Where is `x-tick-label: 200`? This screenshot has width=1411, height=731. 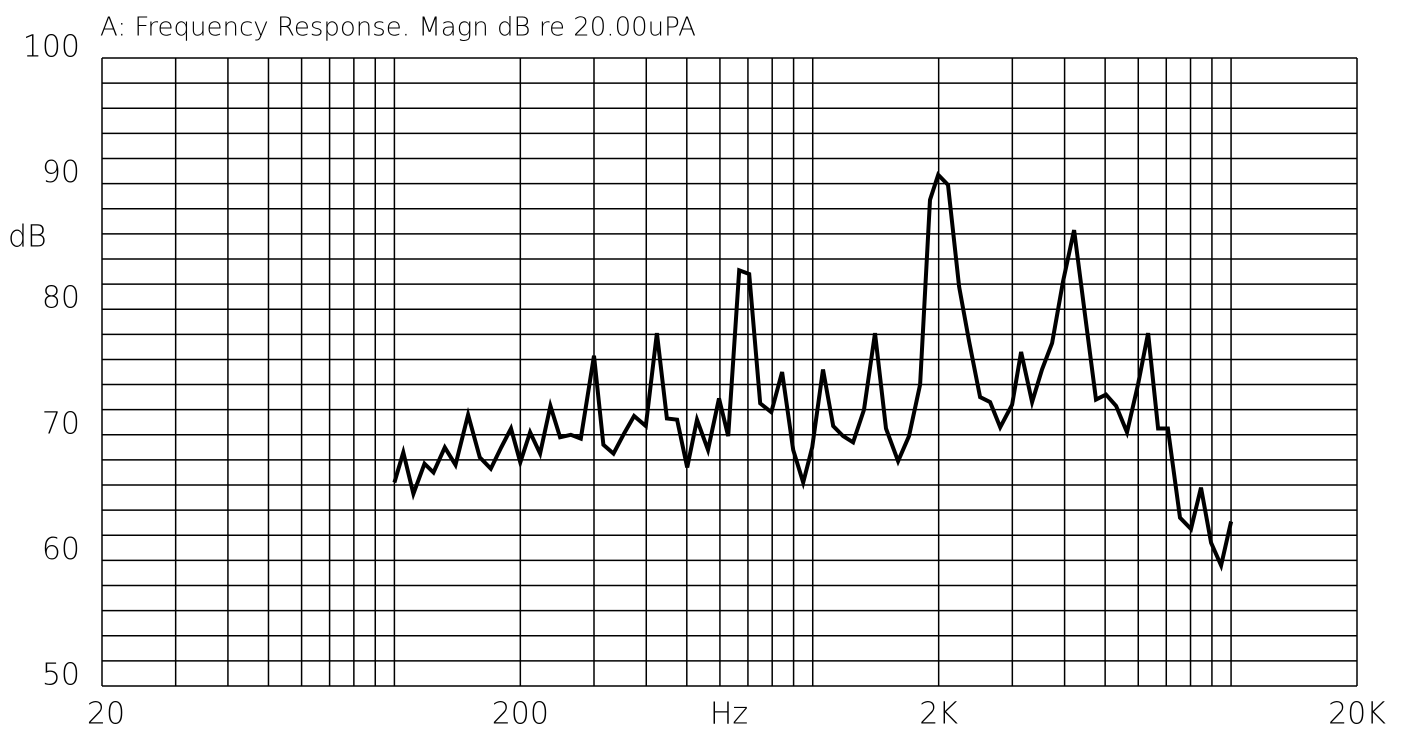
x-tick-label: 200 is located at coordinates (520, 714).